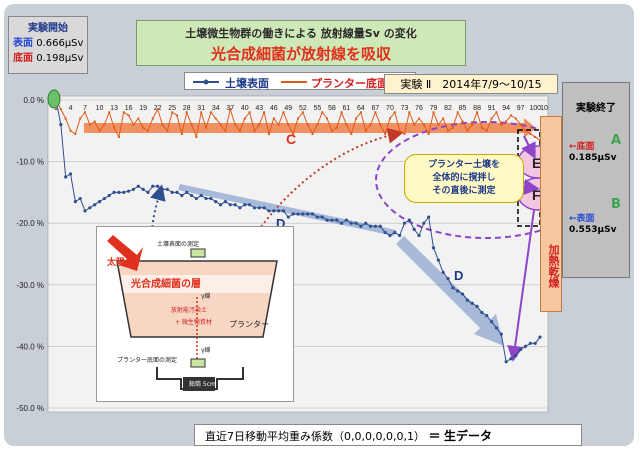 The width and height of the screenshot is (640, 452). I want to click on y-tick-label: -40.0 %, so click(30, 346).